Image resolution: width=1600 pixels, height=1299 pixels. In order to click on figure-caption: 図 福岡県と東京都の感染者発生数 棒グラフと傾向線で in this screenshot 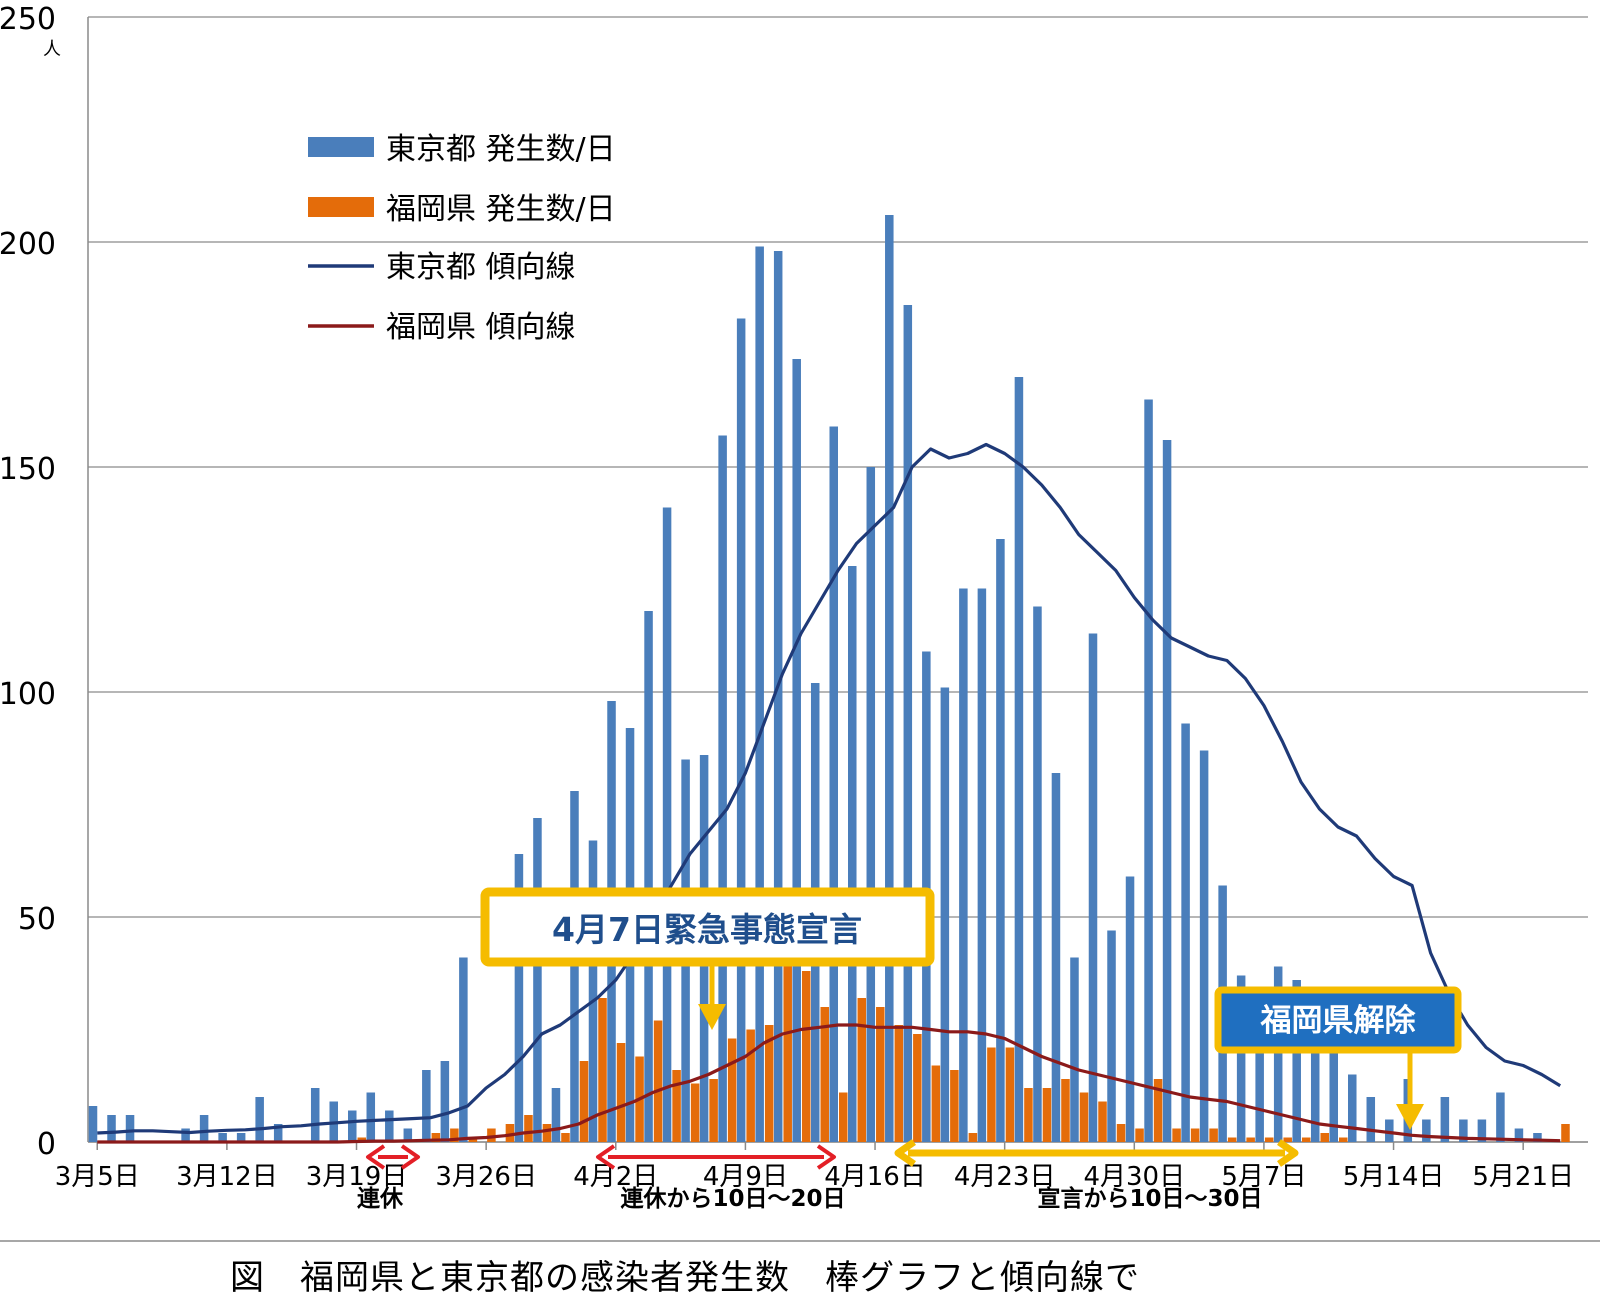, I will do `click(800, 1274)`.